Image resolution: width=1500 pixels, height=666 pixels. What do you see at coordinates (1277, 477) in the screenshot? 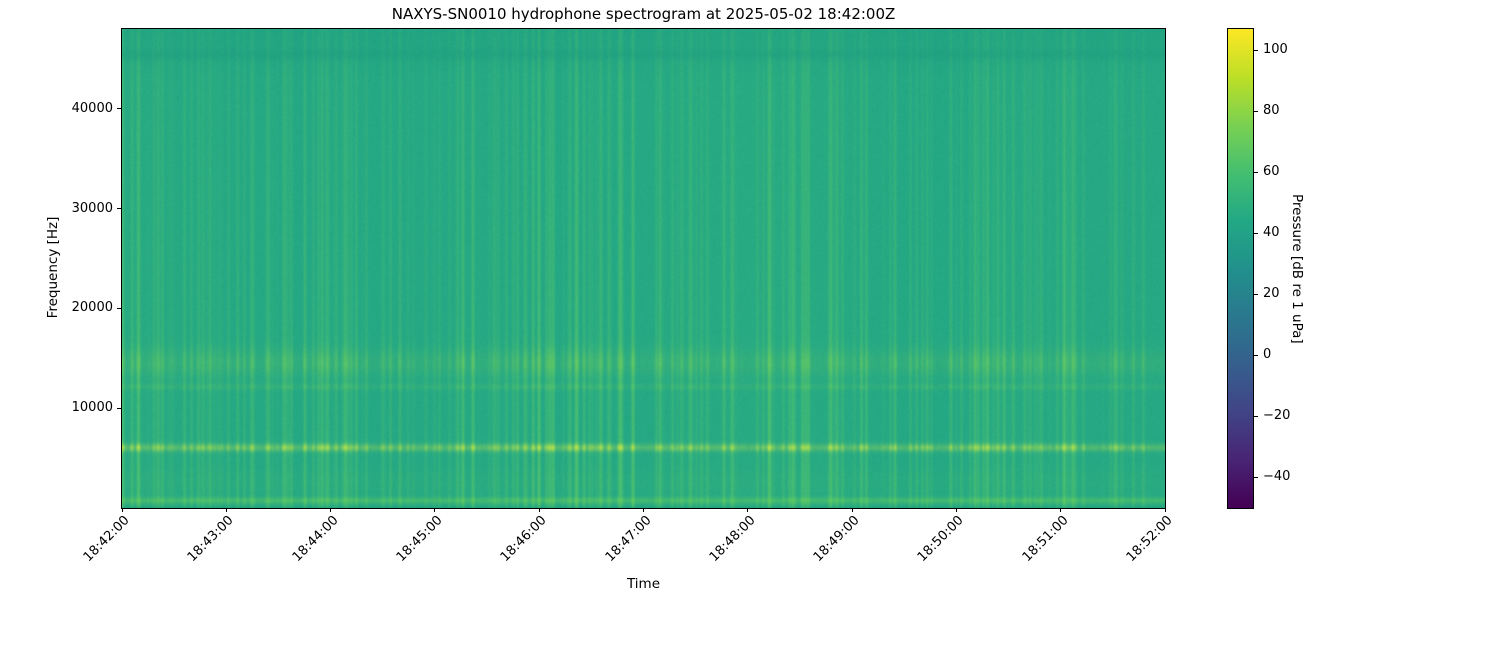
I see `colorbar-tick-label: −40` at bounding box center [1277, 477].